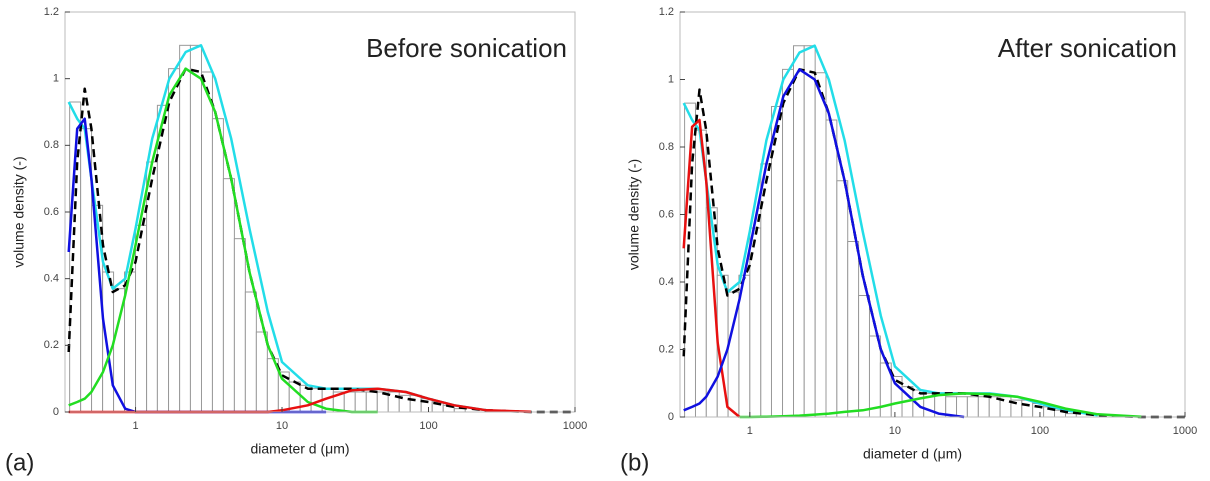  Describe the element at coordinates (634, 462) in the screenshot. I see `panel-label: (b)` at that location.